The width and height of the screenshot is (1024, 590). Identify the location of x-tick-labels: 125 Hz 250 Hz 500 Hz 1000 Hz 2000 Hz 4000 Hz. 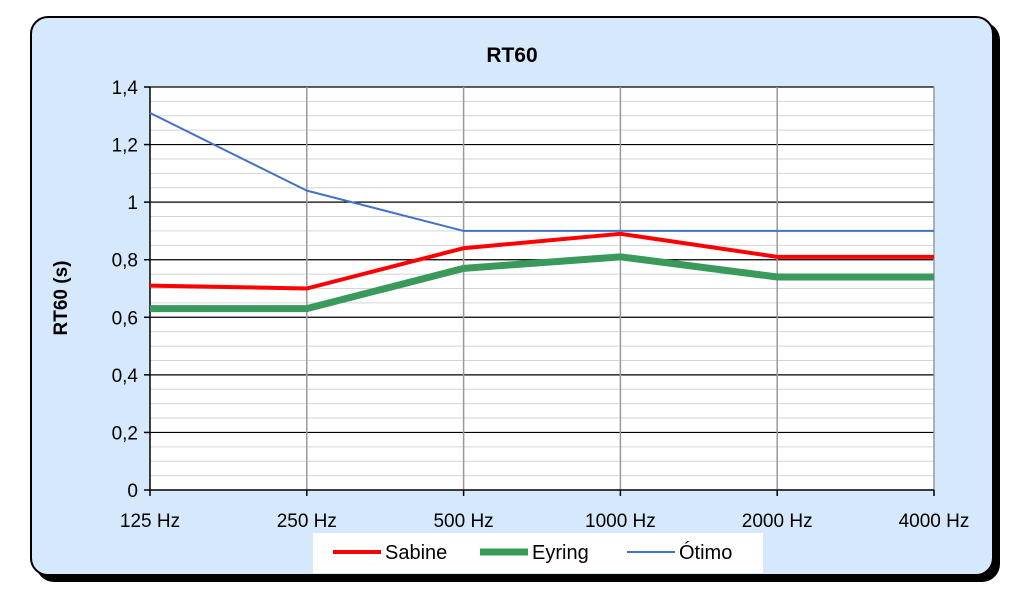
(544, 521).